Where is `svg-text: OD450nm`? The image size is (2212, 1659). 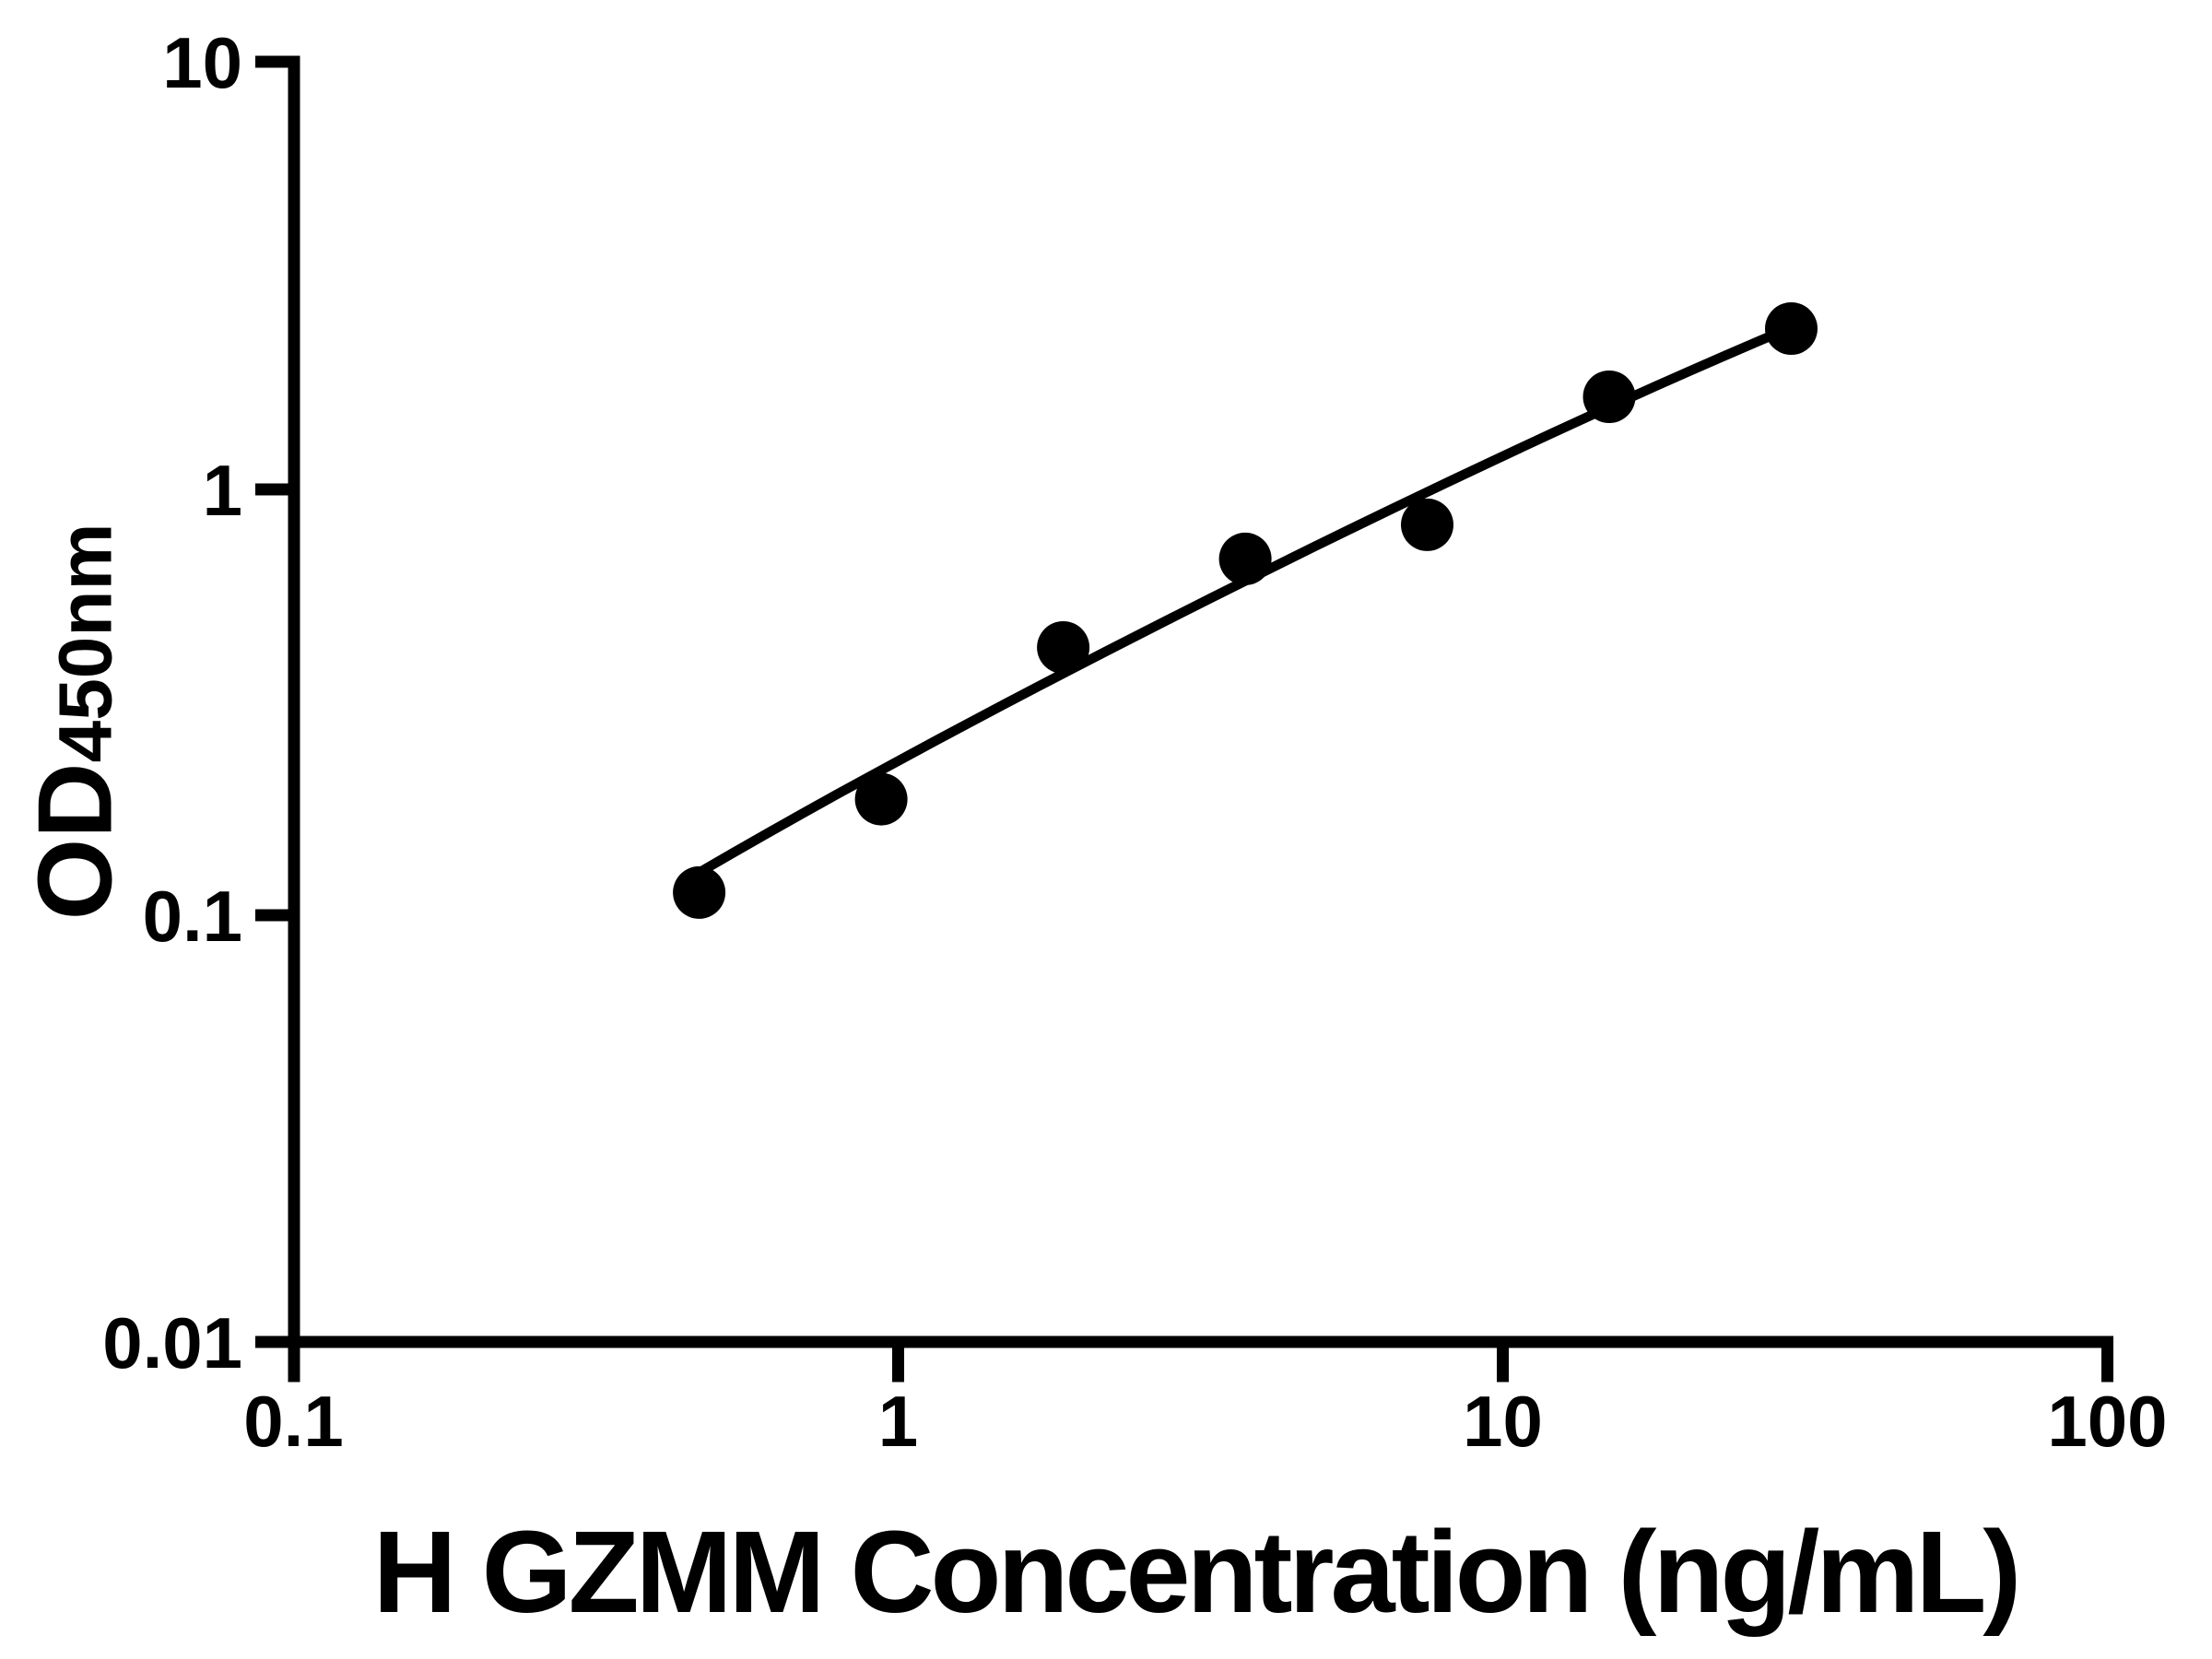
svg-text: OD450nm is located at coordinates (76, 722).